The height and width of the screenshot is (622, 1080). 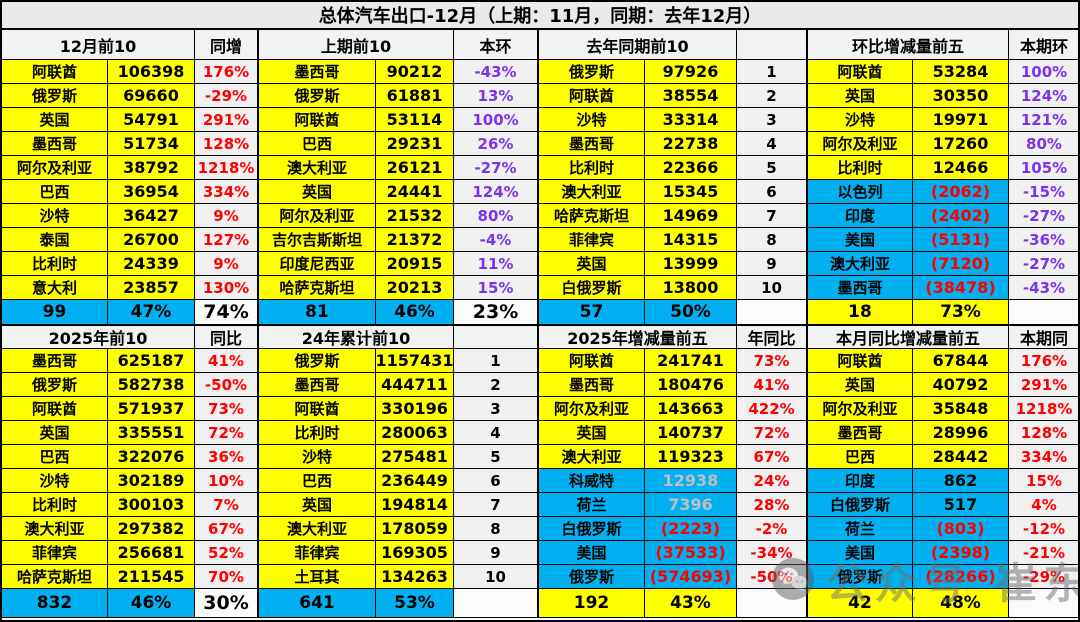 I want to click on country-cell: 美国, so click(x=592, y=553).